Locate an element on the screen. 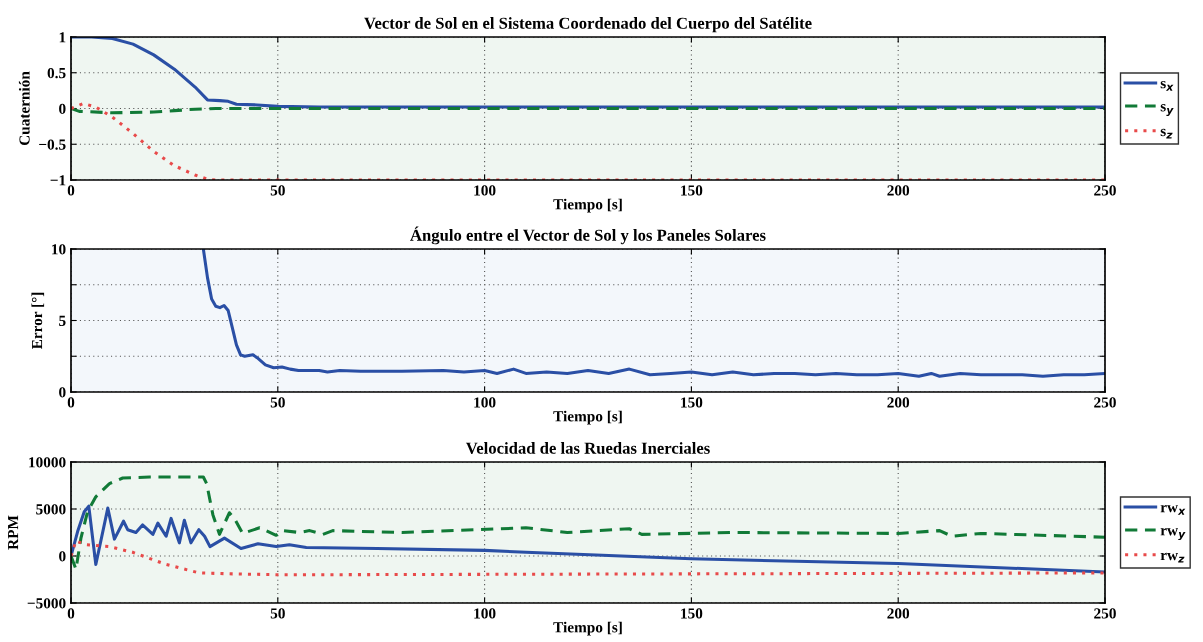 The image size is (1203, 642). y-tick-label: −5000 is located at coordinates (46, 603).